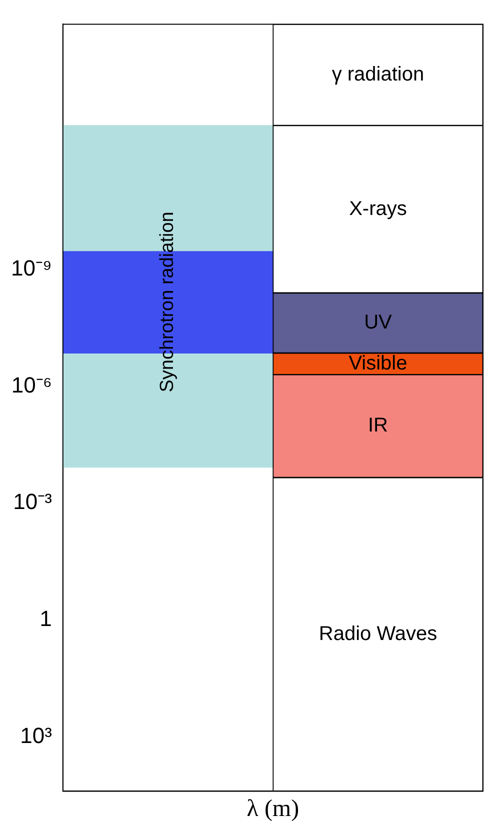 The height and width of the screenshot is (836, 493). I want to click on series-label: X-rays, so click(378, 209).